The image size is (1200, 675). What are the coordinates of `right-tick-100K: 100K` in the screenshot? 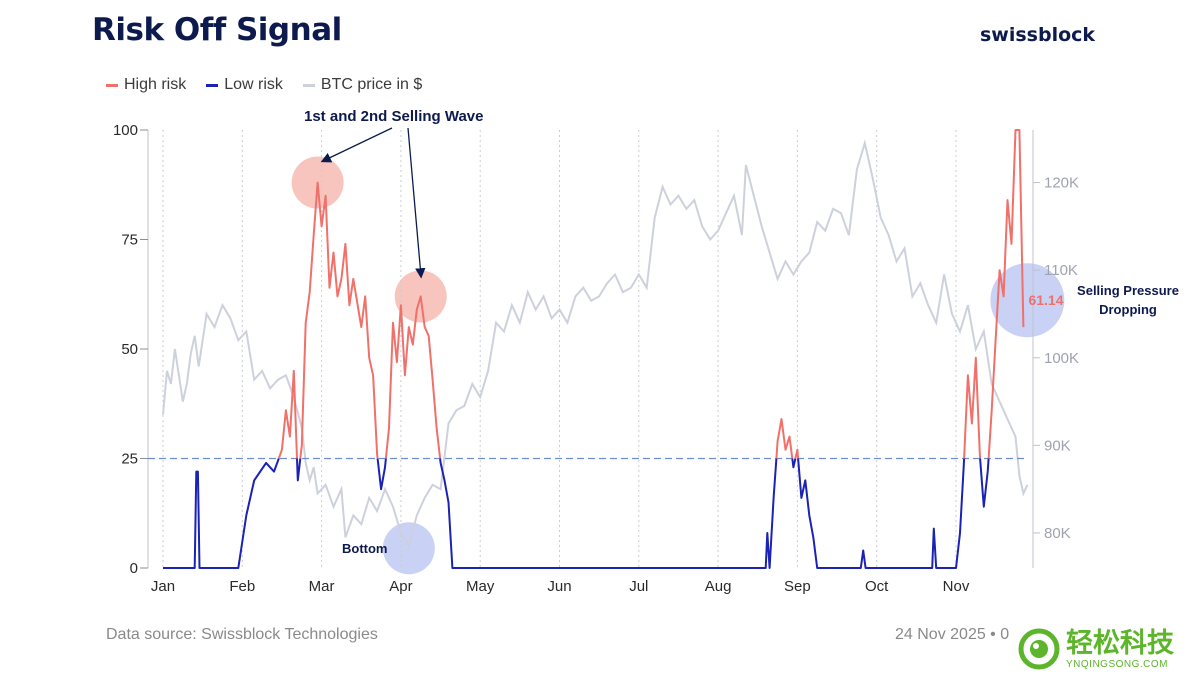 It's located at (1061, 358).